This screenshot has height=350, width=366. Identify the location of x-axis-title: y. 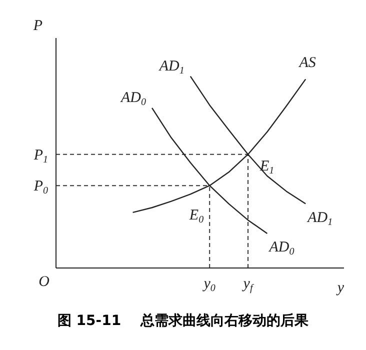
(339, 288).